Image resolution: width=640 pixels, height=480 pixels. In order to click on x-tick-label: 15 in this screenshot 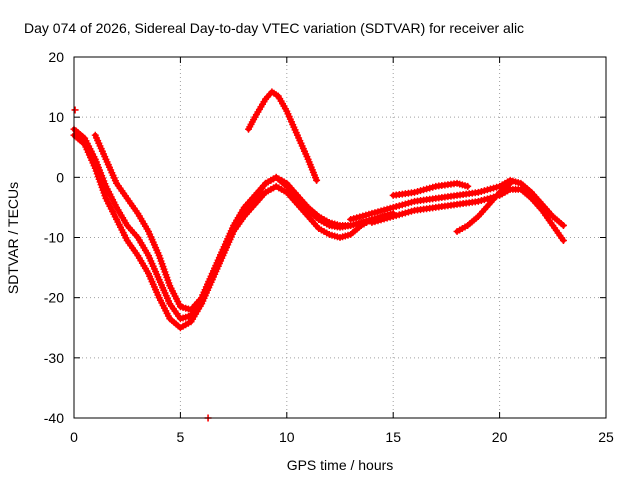, I will do `click(393, 437)`.